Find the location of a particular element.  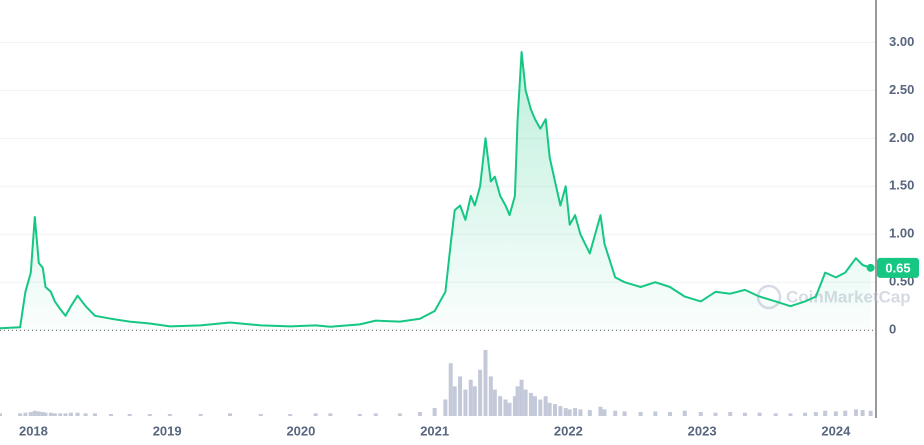

x-tick-label: 2020 is located at coordinates (300, 430).